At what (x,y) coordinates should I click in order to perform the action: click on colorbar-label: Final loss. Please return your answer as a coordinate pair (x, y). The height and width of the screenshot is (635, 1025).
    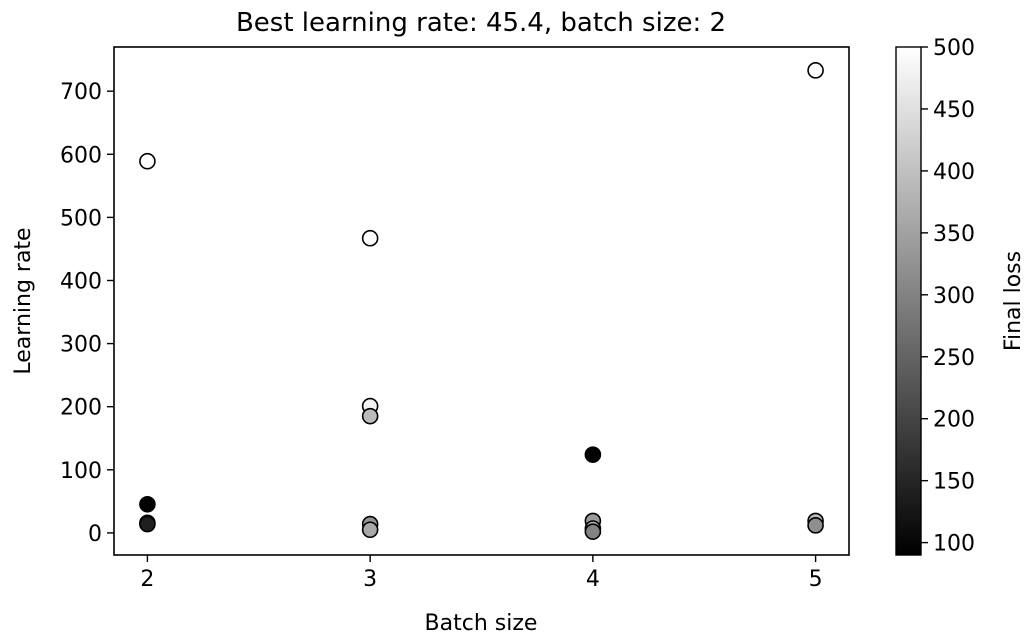
    Looking at the image, I should click on (1013, 301).